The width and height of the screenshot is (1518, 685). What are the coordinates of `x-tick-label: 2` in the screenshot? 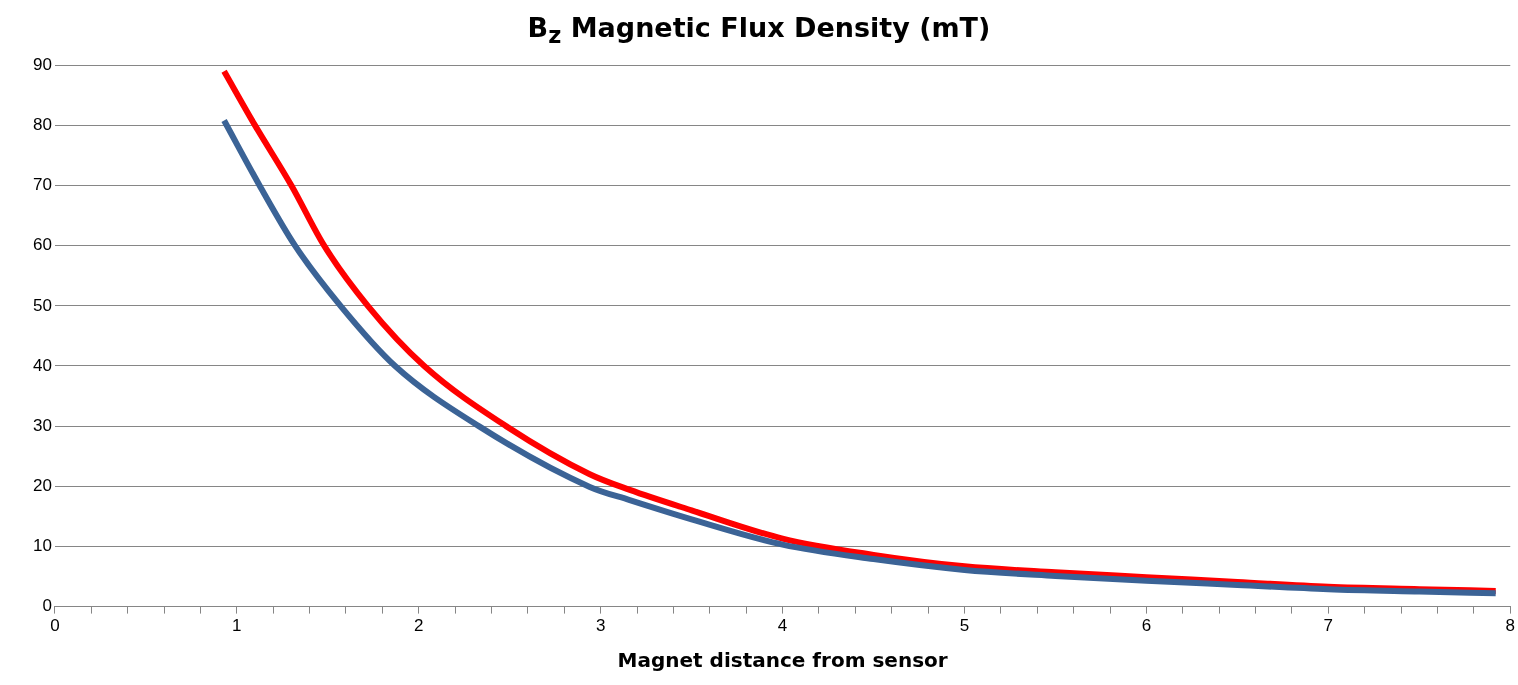 It's located at (419, 626).